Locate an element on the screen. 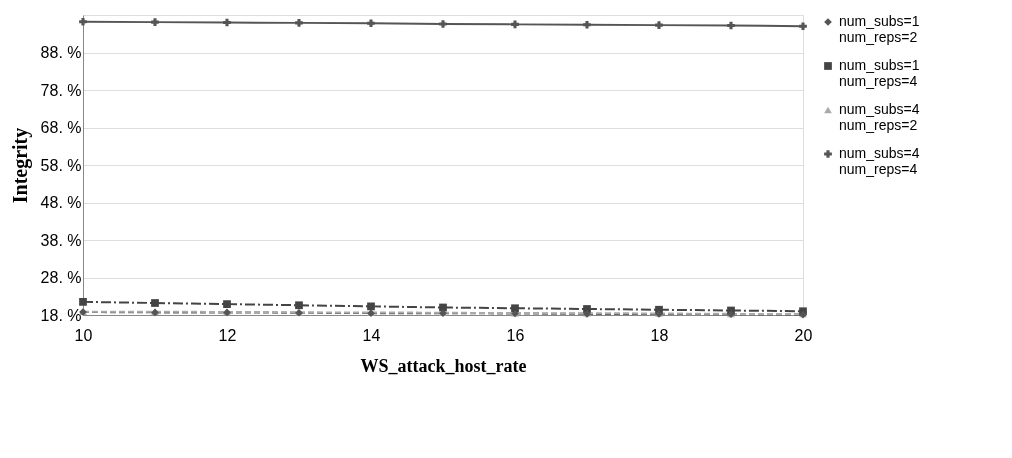 Image resolution: width=1012 pixels, height=458 pixels. y-tick-label: 68. % is located at coordinates (61, 127).